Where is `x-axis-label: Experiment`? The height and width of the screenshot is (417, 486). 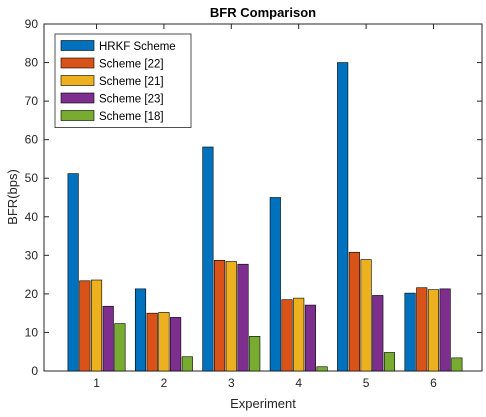 x-axis-label: Experiment is located at coordinates (263, 403).